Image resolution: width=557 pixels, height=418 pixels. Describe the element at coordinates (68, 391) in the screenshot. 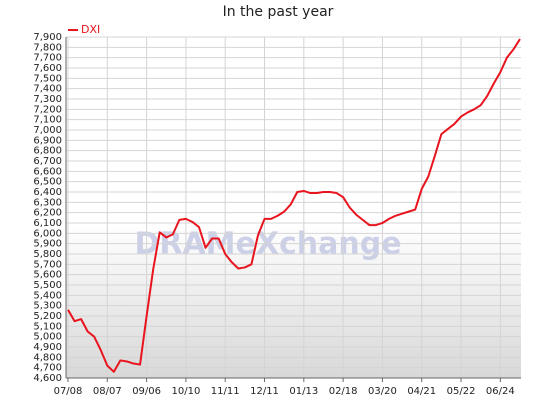

I see `x-tick-label: 07/08` at that location.